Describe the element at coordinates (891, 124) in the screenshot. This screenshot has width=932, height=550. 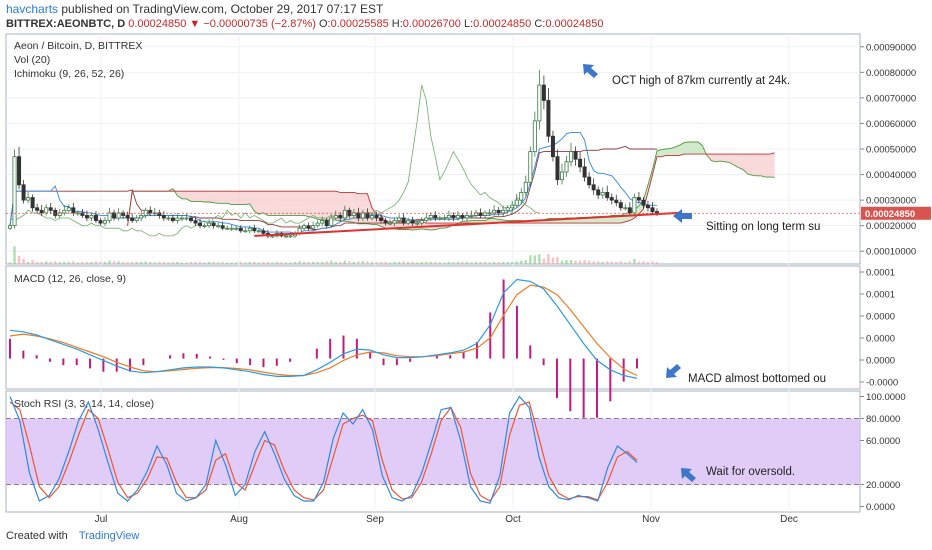
I see `price-axis-label: 0.00060000` at that location.